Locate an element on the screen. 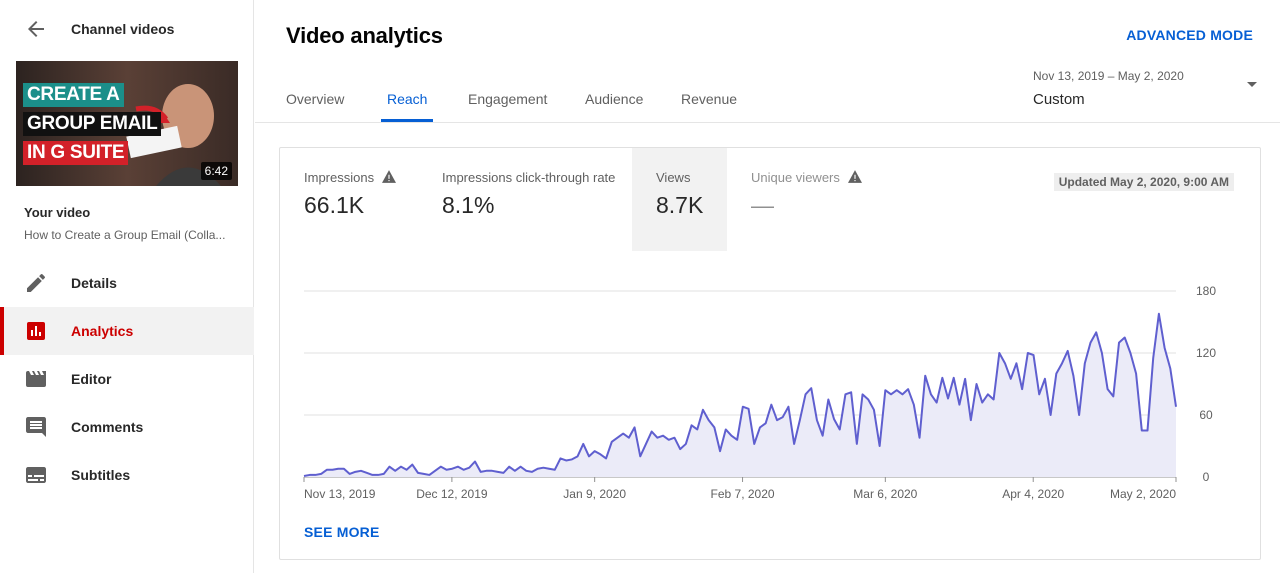 Image resolution: width=1280 pixels, height=573 pixels. video-thumbnail: CREATE A GROUP EMAIL IN G SUITE 6:42 is located at coordinates (127, 123).